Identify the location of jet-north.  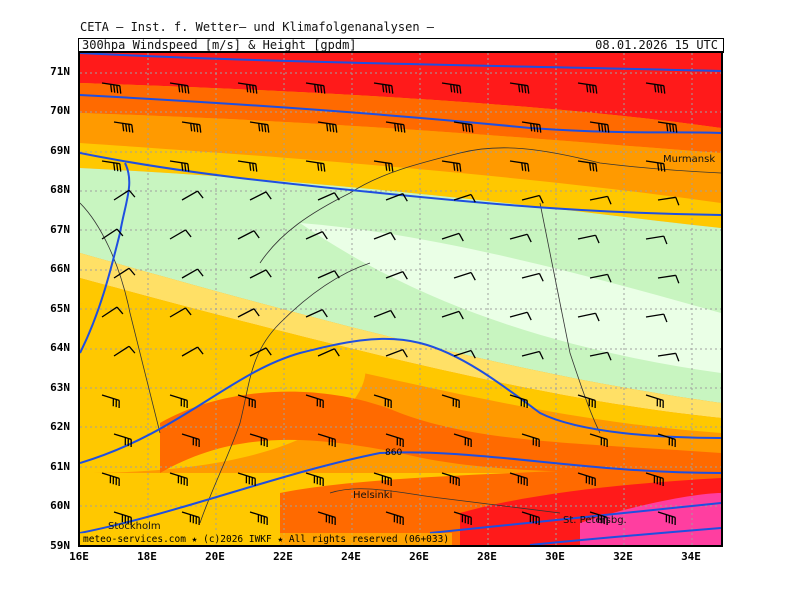
(400, 90).